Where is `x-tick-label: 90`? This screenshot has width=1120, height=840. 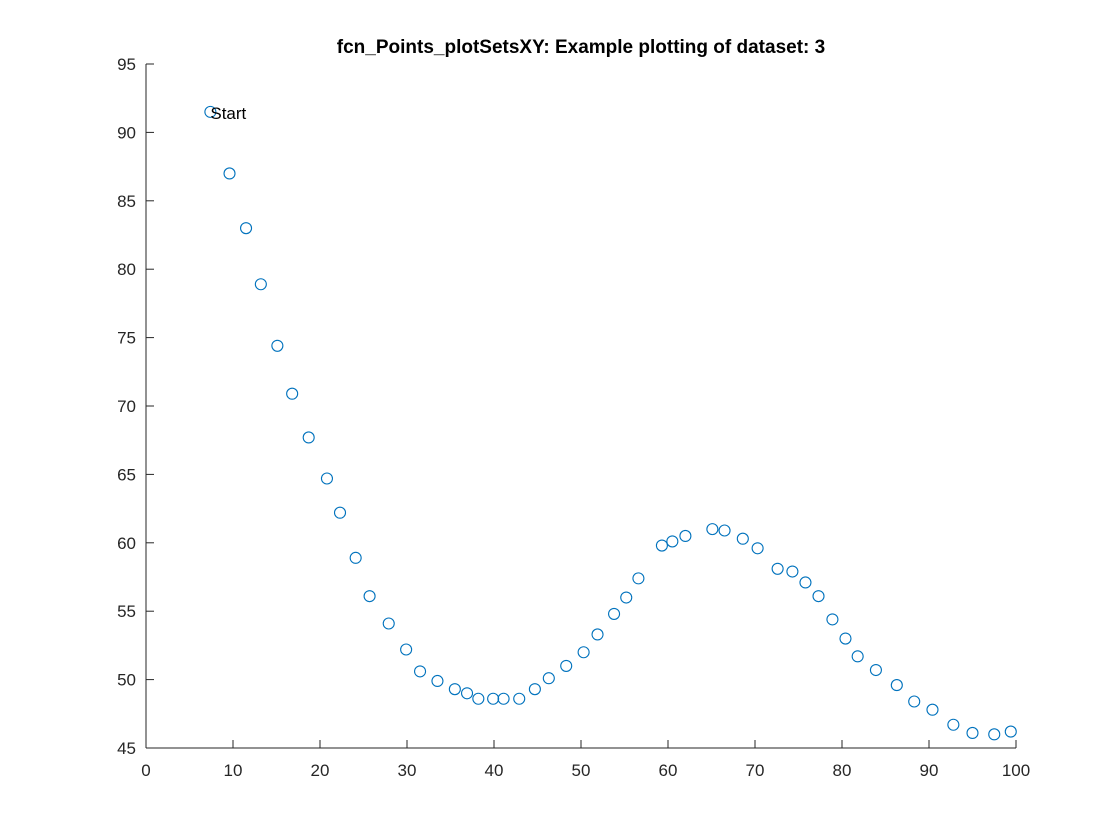 x-tick-label: 90 is located at coordinates (929, 770).